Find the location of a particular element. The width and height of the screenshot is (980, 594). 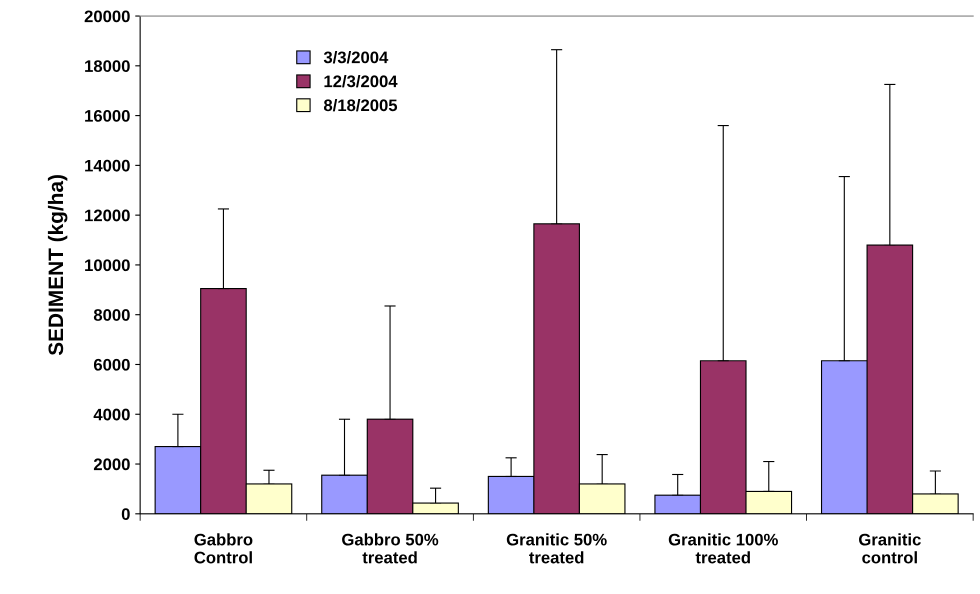

x-tick-label: Gabbro 50% treated is located at coordinates (390, 548).